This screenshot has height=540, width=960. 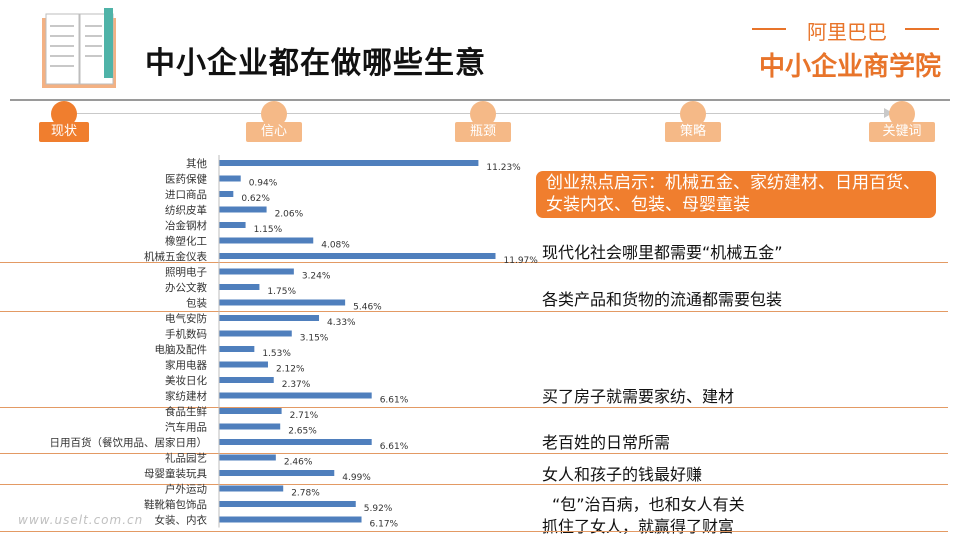 I want to click on category-label: 电气安防, so click(x=186, y=318).